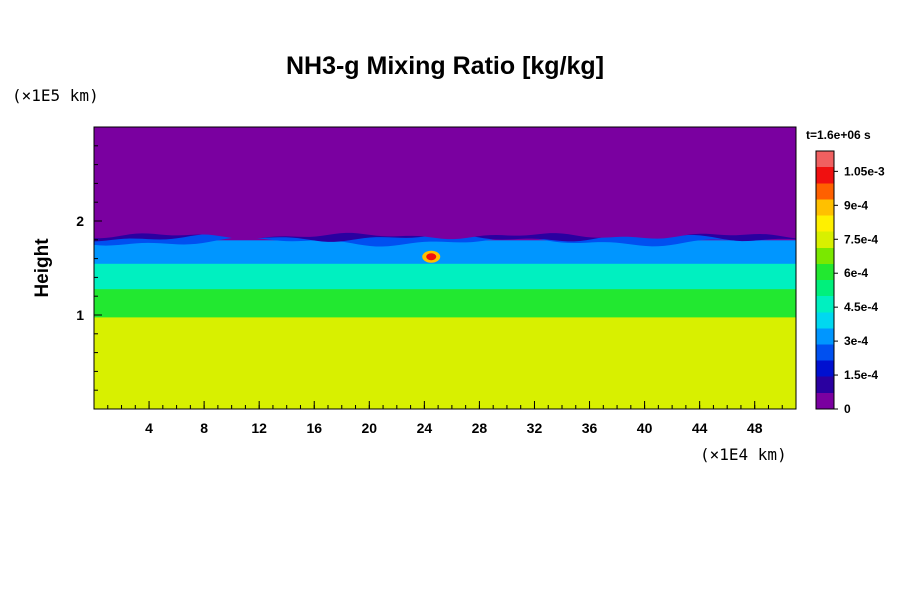  I want to click on x-tick-label: 16, so click(314, 428).